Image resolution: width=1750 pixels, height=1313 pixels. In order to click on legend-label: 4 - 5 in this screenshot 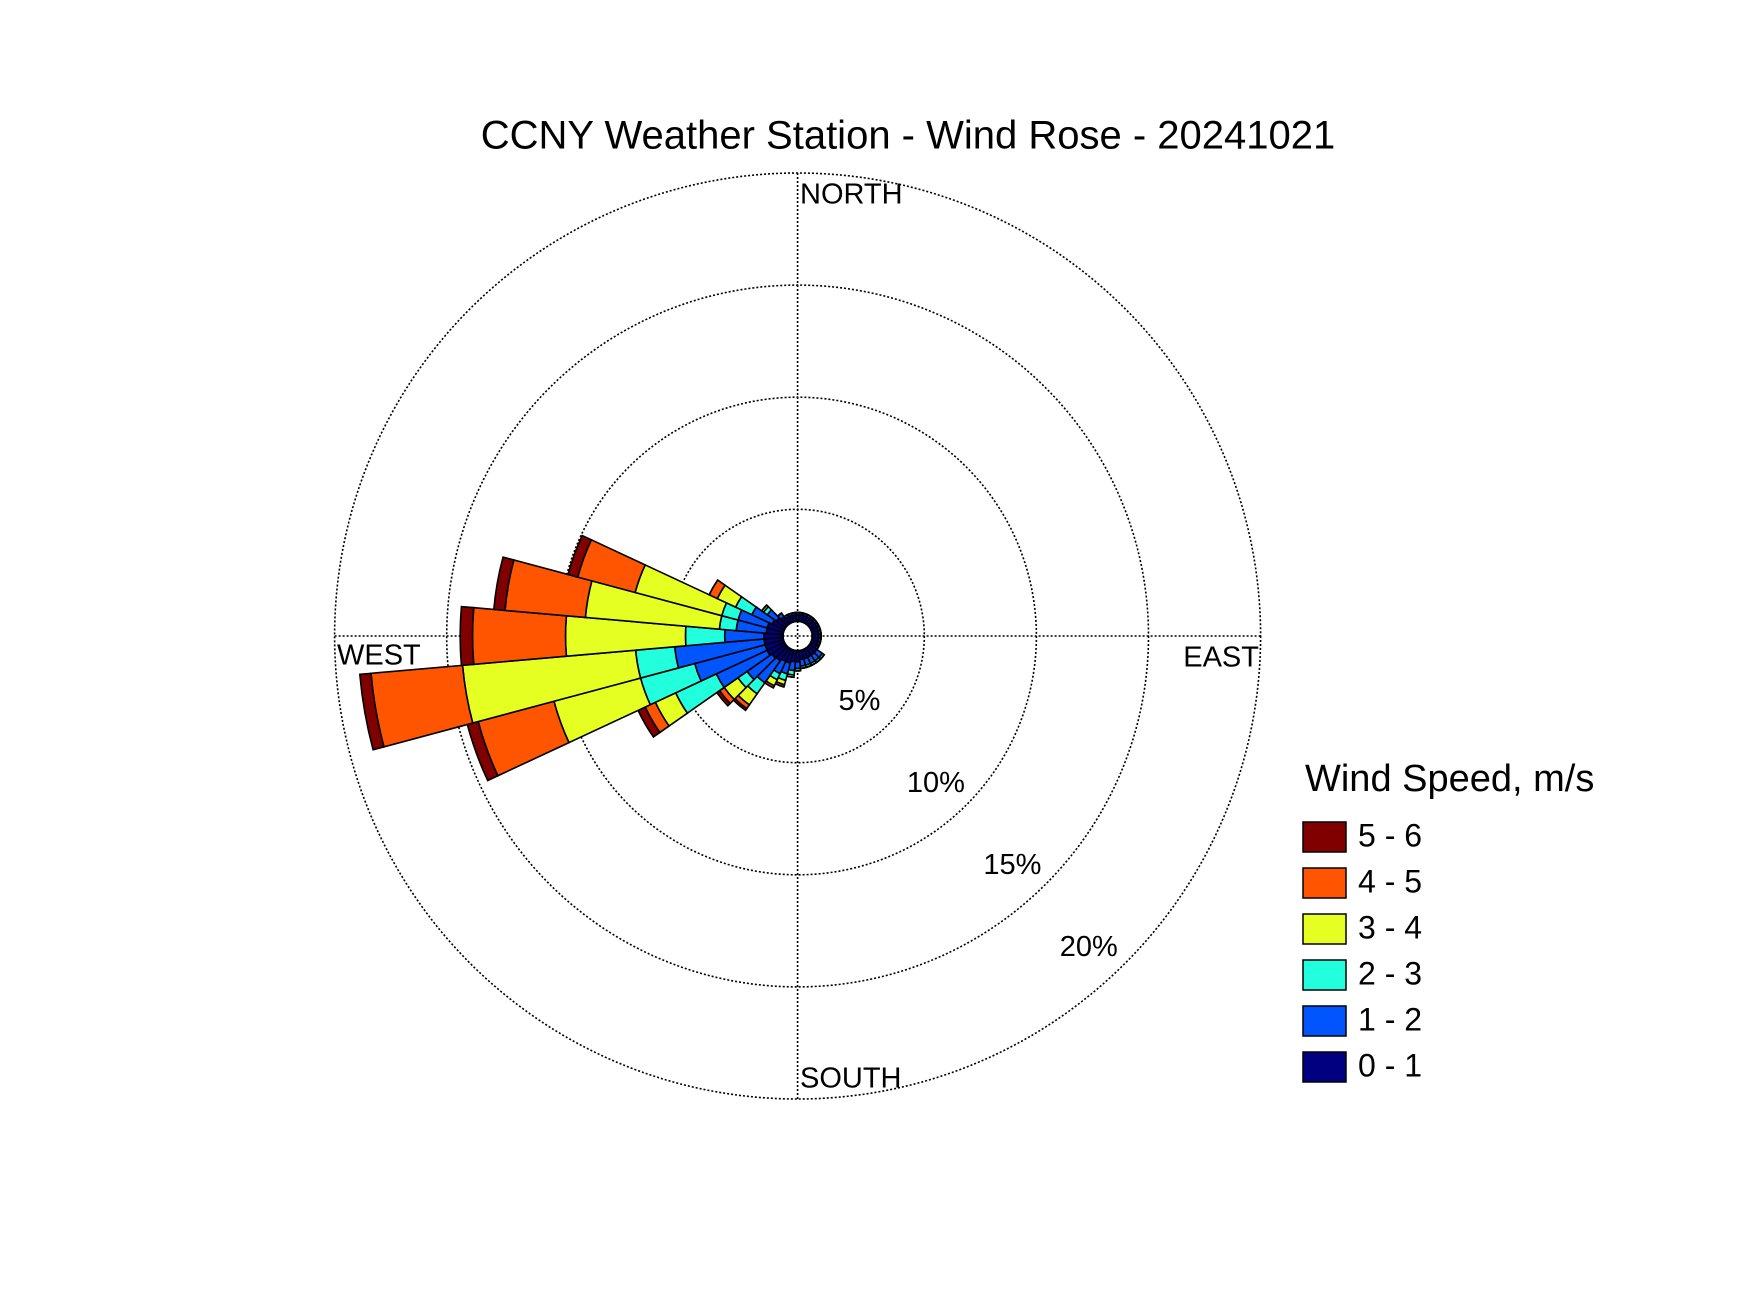, I will do `click(1390, 881)`.